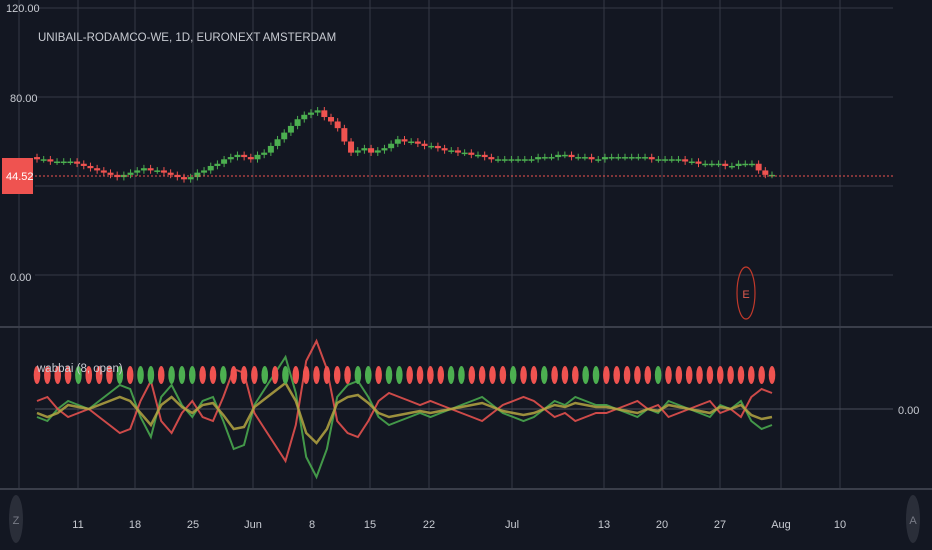 Image resolution: width=932 pixels, height=550 pixels. What do you see at coordinates (404, 375) in the screenshot?
I see `signal-dots-layer` at bounding box center [404, 375].